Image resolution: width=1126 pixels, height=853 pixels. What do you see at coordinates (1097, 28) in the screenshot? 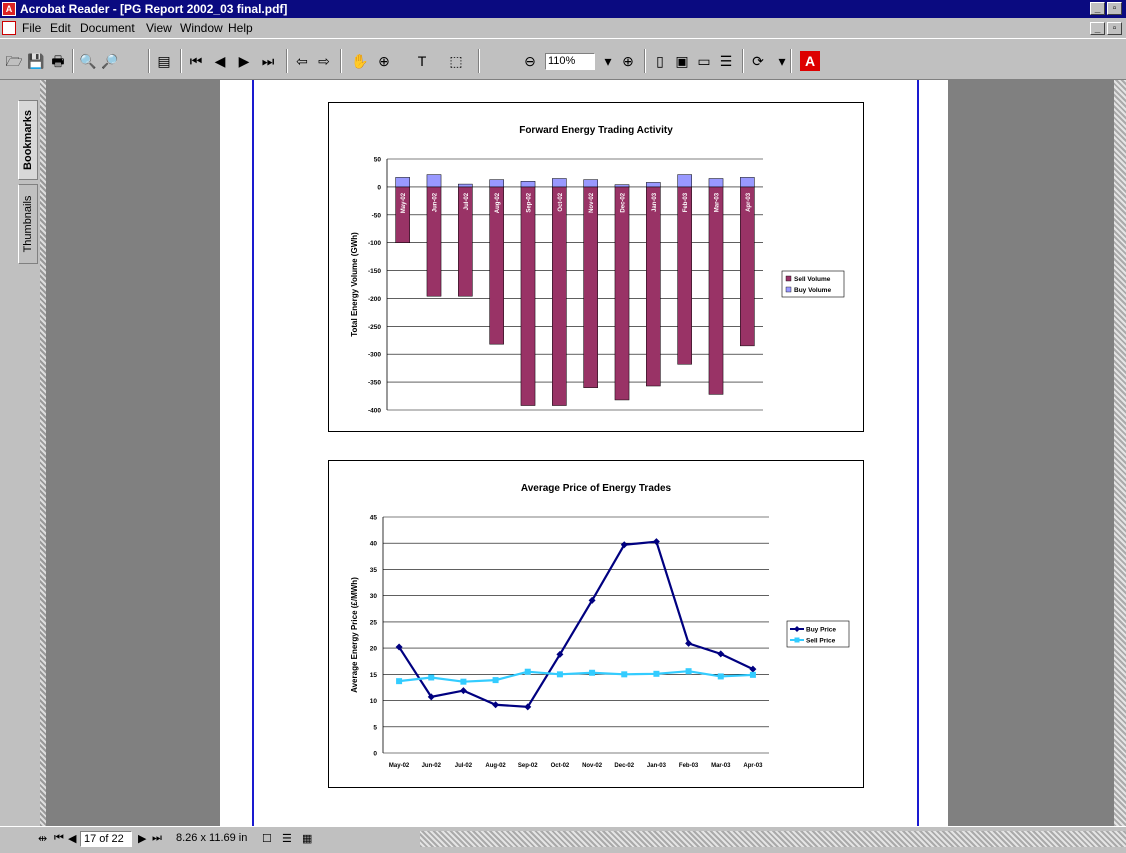
I see `doc-minimize-button: _` at bounding box center [1097, 28].